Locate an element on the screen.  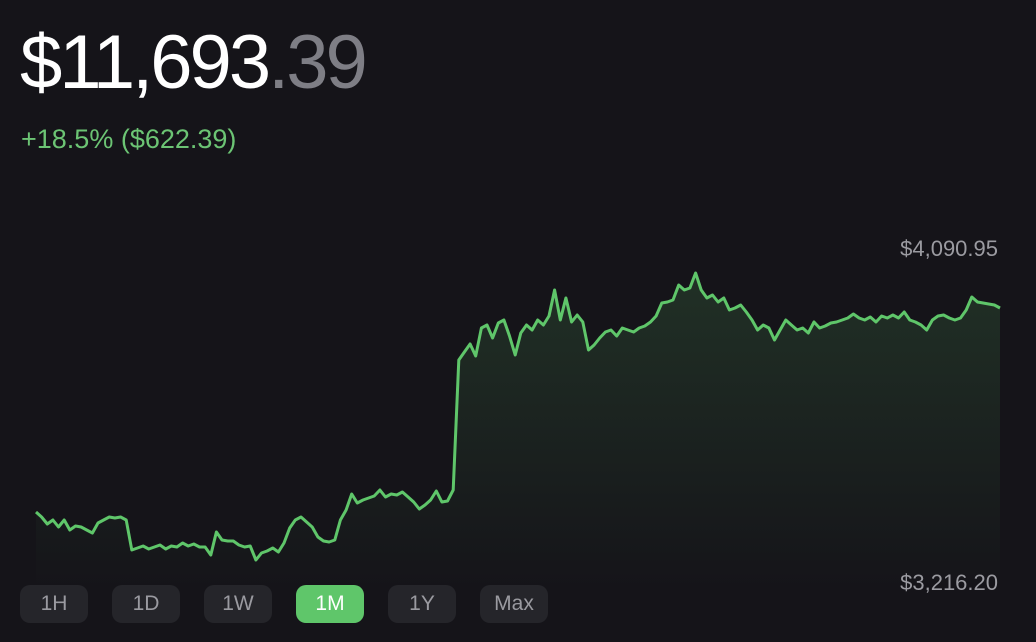
range-button: 1Y is located at coordinates (422, 604).